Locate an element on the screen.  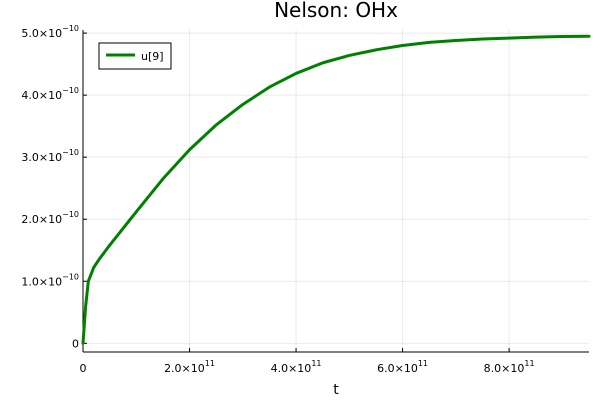
x-tick-label: 6.0×10¹¹ is located at coordinates (402, 367).